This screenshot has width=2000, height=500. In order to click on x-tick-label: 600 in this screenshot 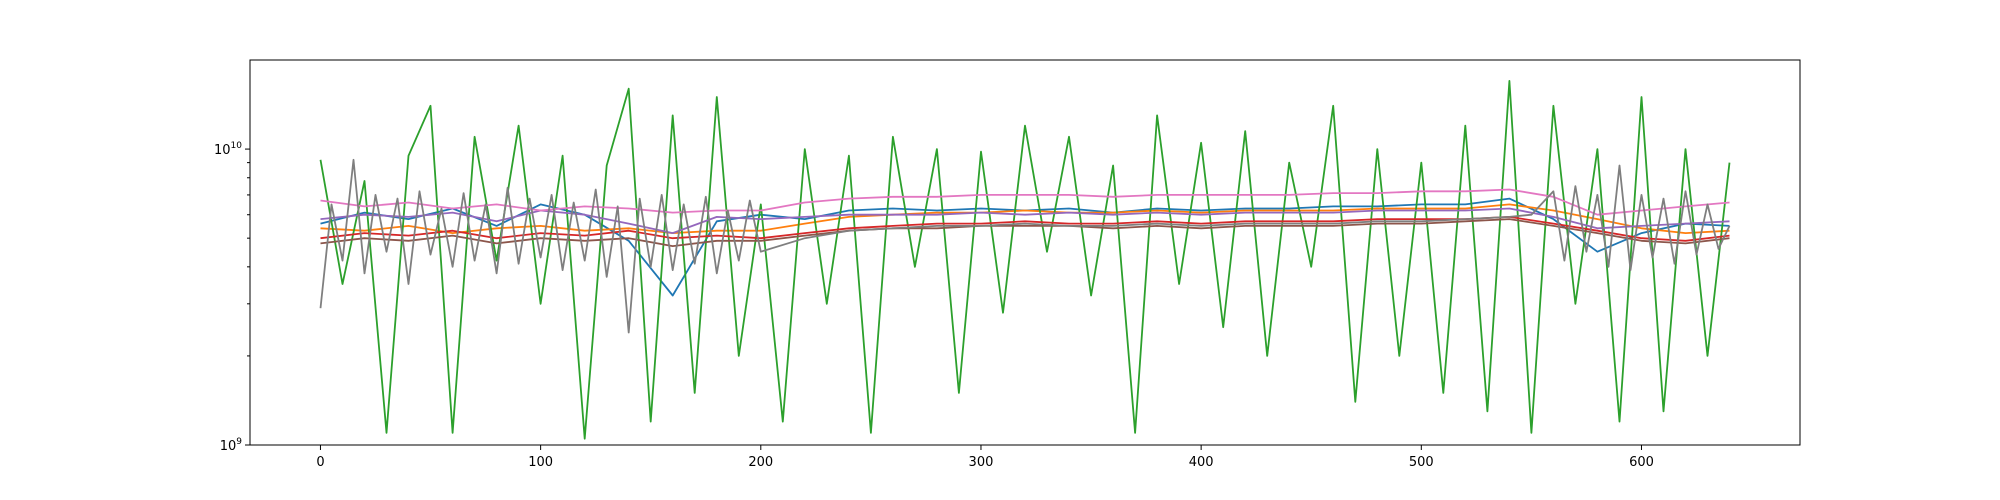, I will do `click(1641, 462)`.